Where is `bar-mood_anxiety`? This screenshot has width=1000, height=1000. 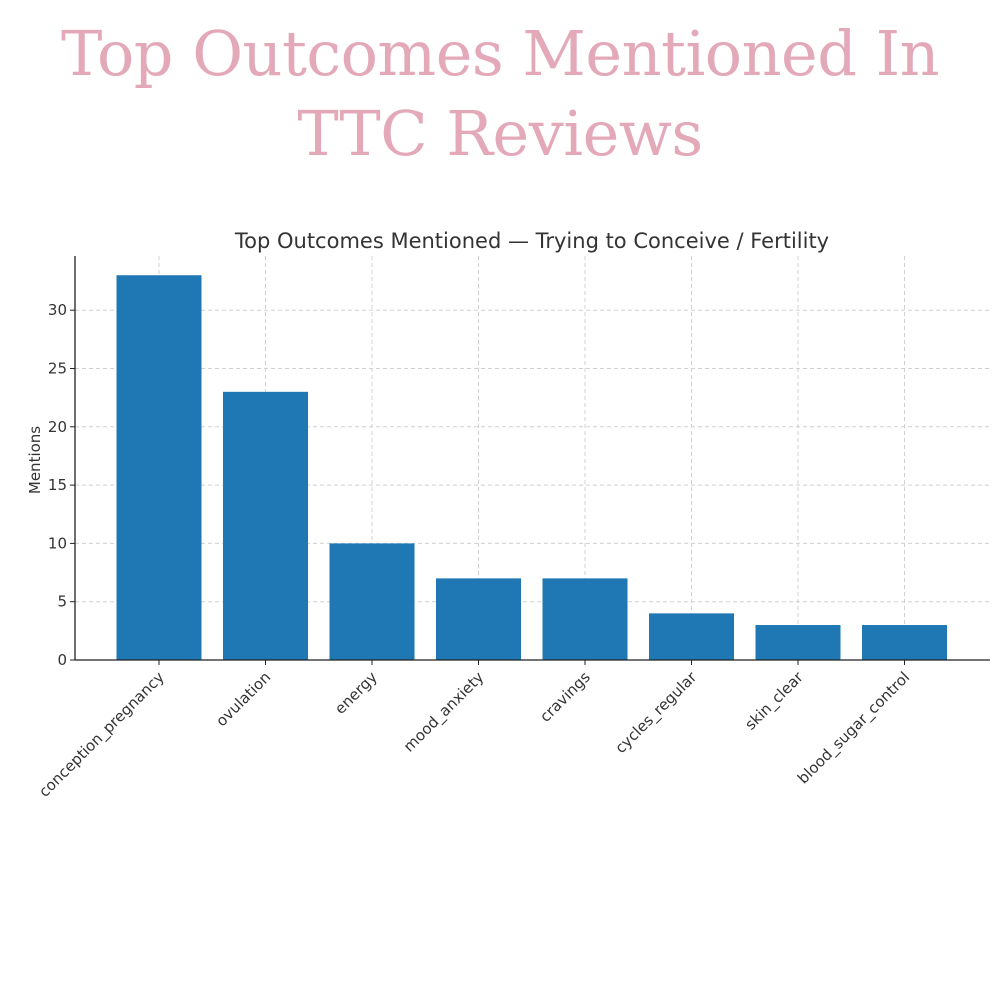 bar-mood_anxiety is located at coordinates (478, 619).